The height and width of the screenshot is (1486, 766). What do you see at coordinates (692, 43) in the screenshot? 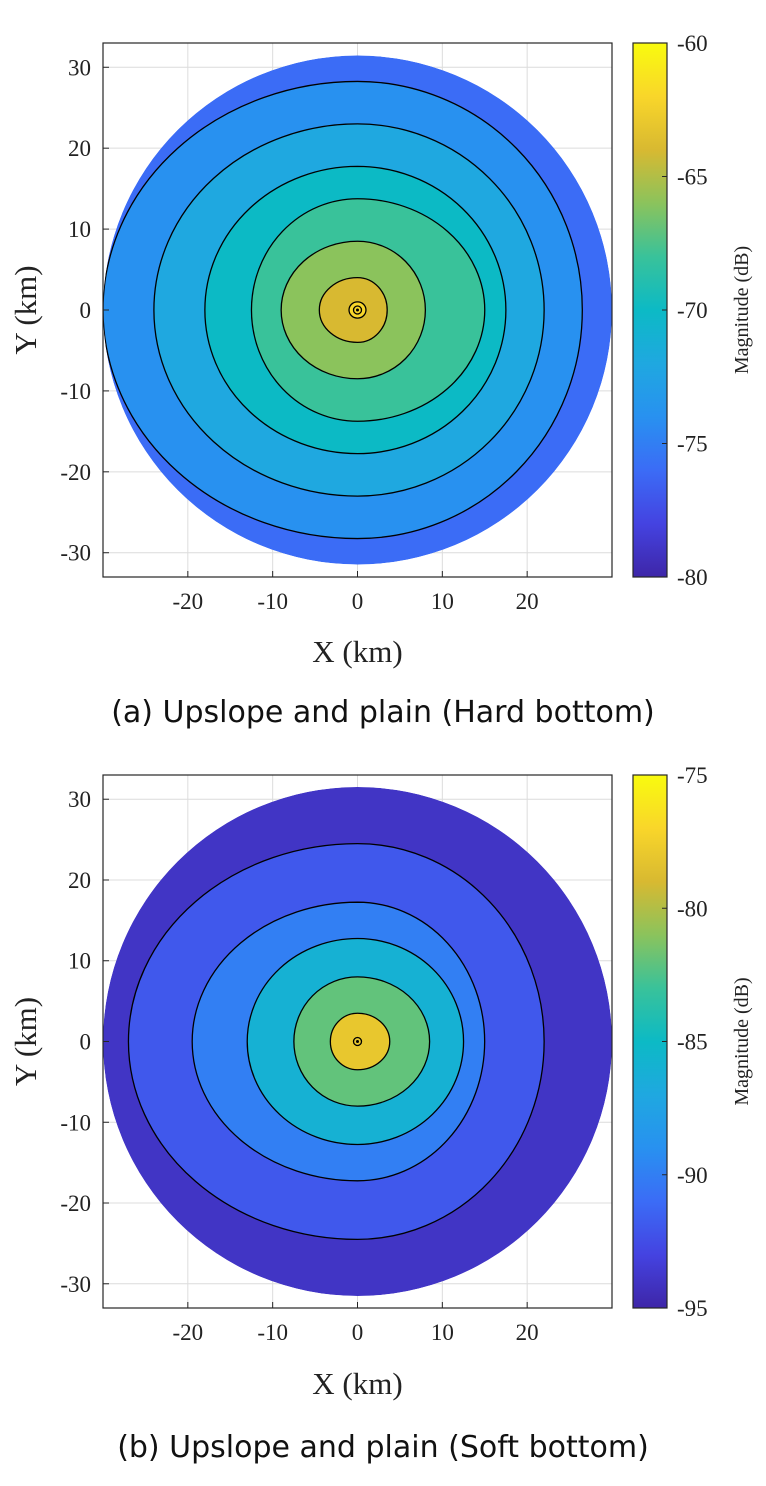
I see `colorbar-tick-label: -60` at bounding box center [692, 43].